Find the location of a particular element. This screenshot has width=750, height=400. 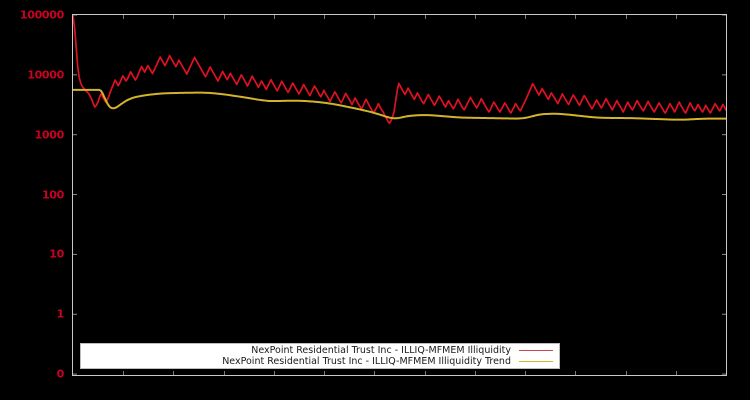

legend-swatch-illiquidity-trend is located at coordinates (536, 361).